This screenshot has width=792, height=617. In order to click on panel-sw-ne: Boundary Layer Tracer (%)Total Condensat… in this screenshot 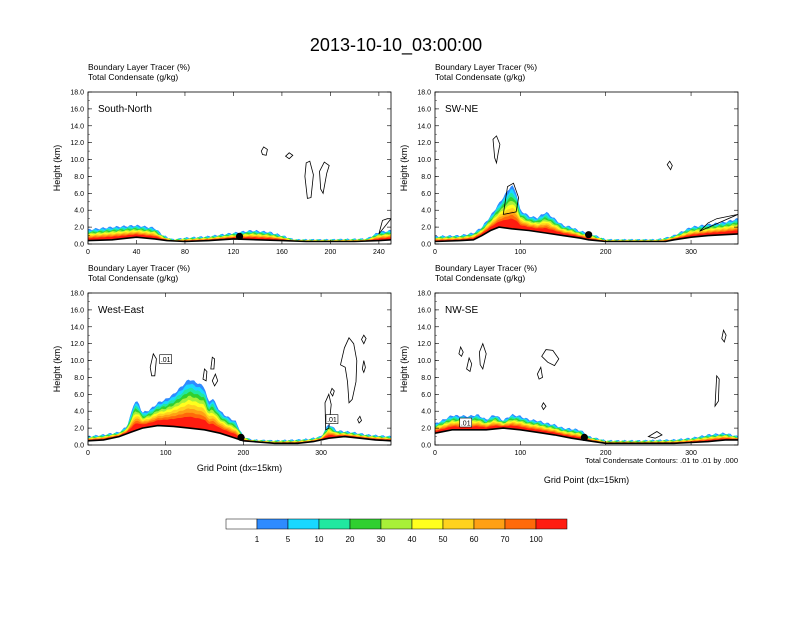, I will do `click(569, 159)`.